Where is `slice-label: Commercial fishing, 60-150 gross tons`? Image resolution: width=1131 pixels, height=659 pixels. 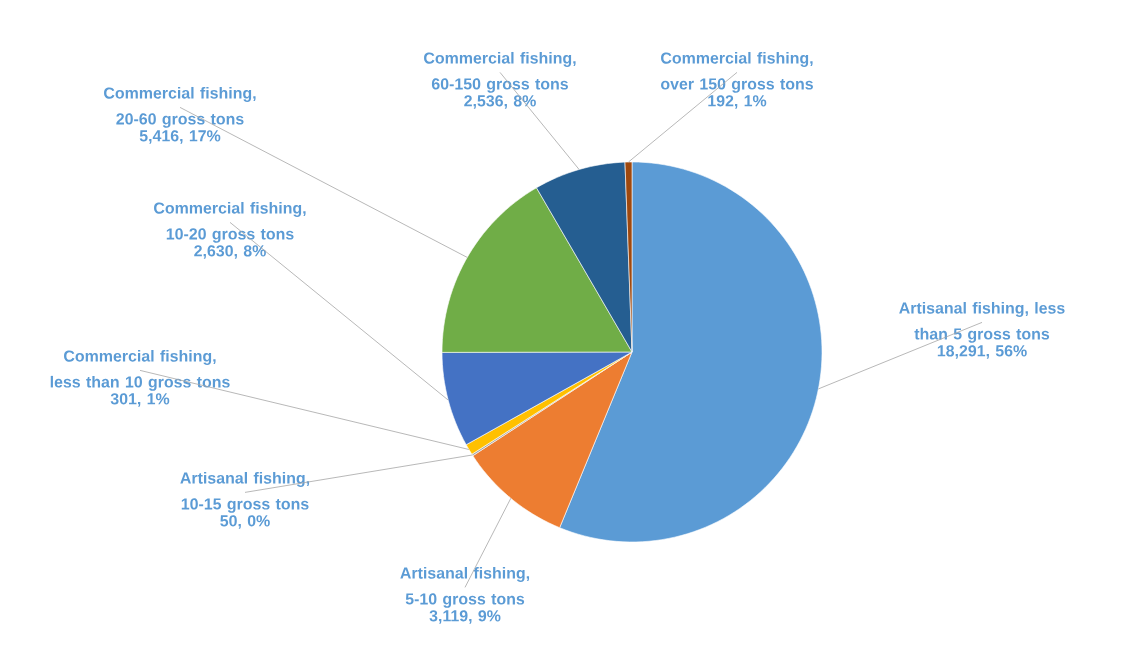
slice-label: Commercial fishing, 60-150 gross tons is located at coordinates (500, 72).